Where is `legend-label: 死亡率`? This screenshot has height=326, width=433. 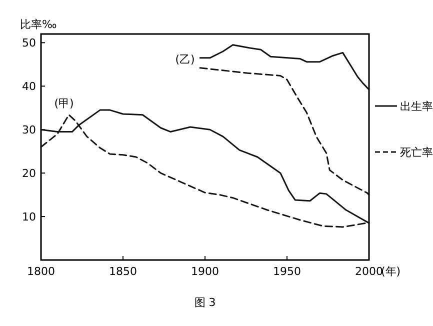
legend-label: 死亡率 is located at coordinates (416, 152).